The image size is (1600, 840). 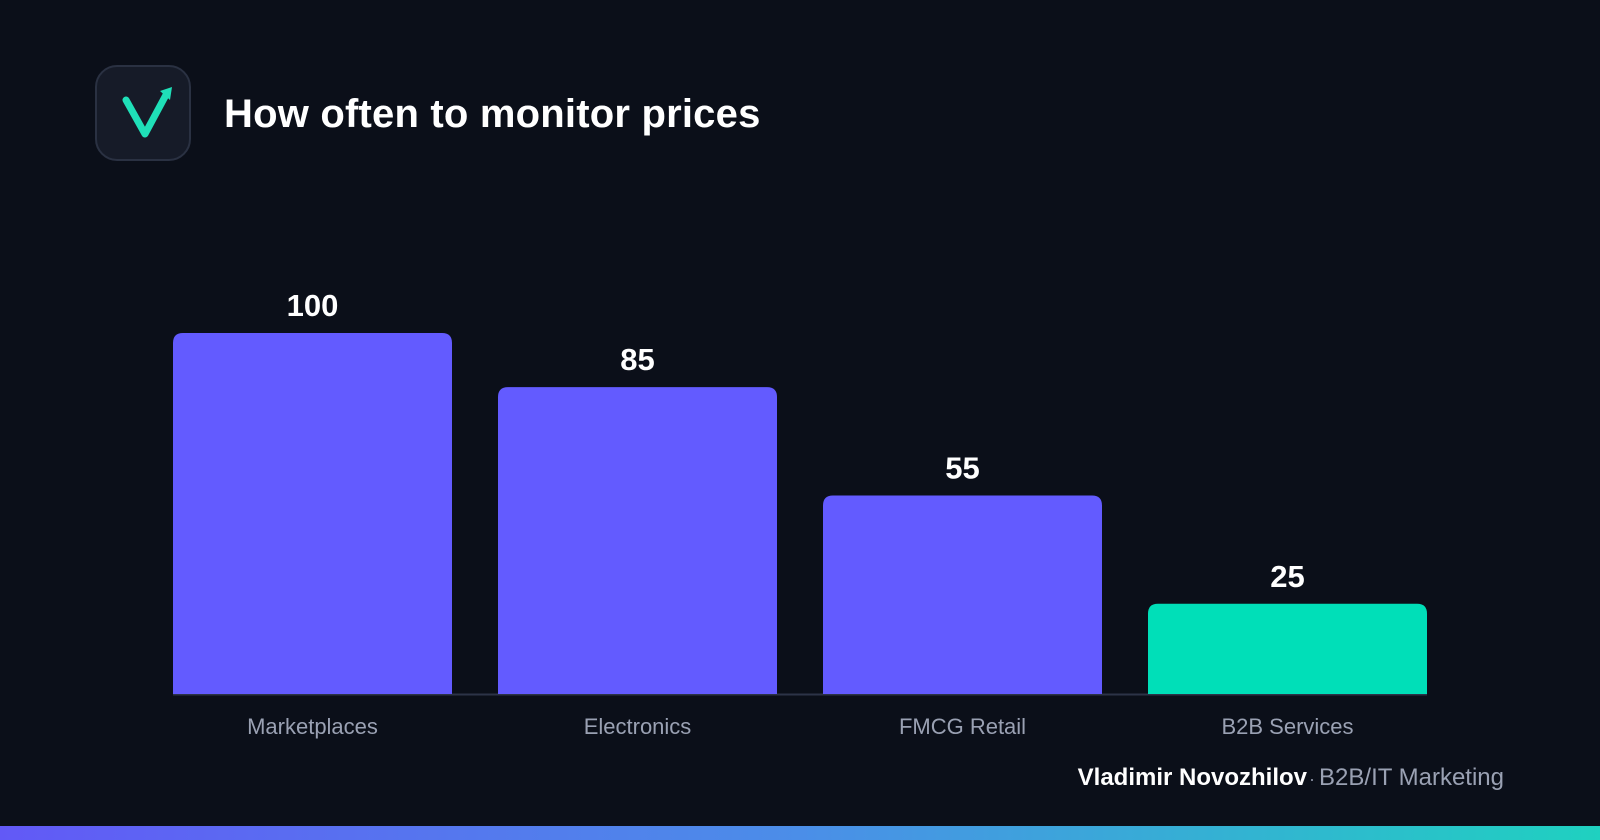 What do you see at coordinates (1287, 726) in the screenshot?
I see `category-label: B2B Services` at bounding box center [1287, 726].